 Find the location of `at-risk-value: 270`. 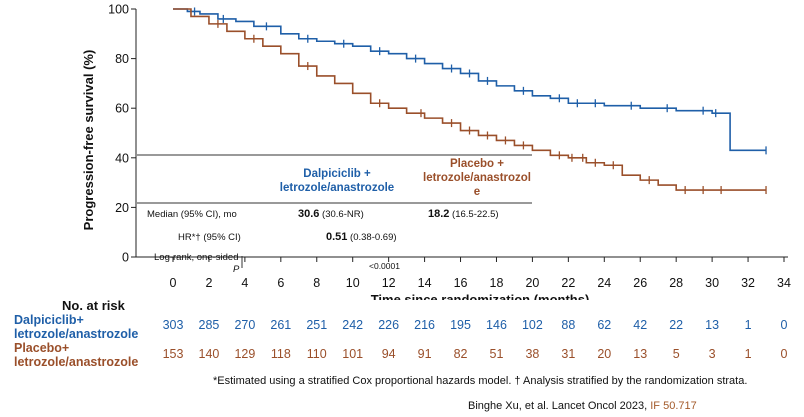

at-risk-value: 270 is located at coordinates (245, 325).